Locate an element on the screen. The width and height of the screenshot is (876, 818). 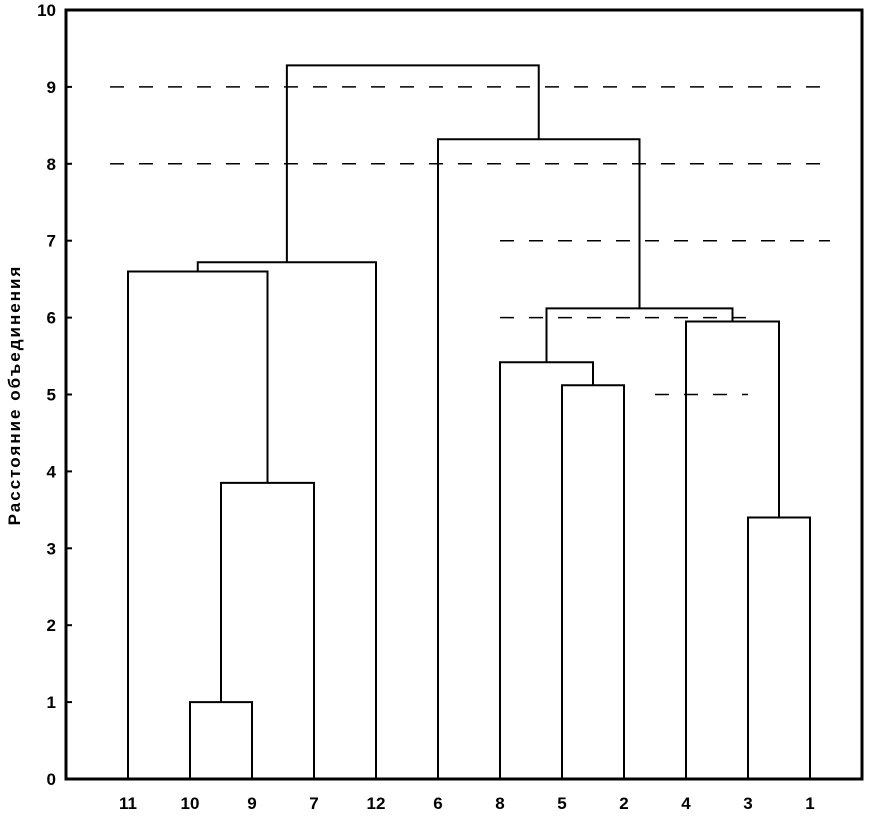
leaf-label-7: 7 is located at coordinates (313, 803).